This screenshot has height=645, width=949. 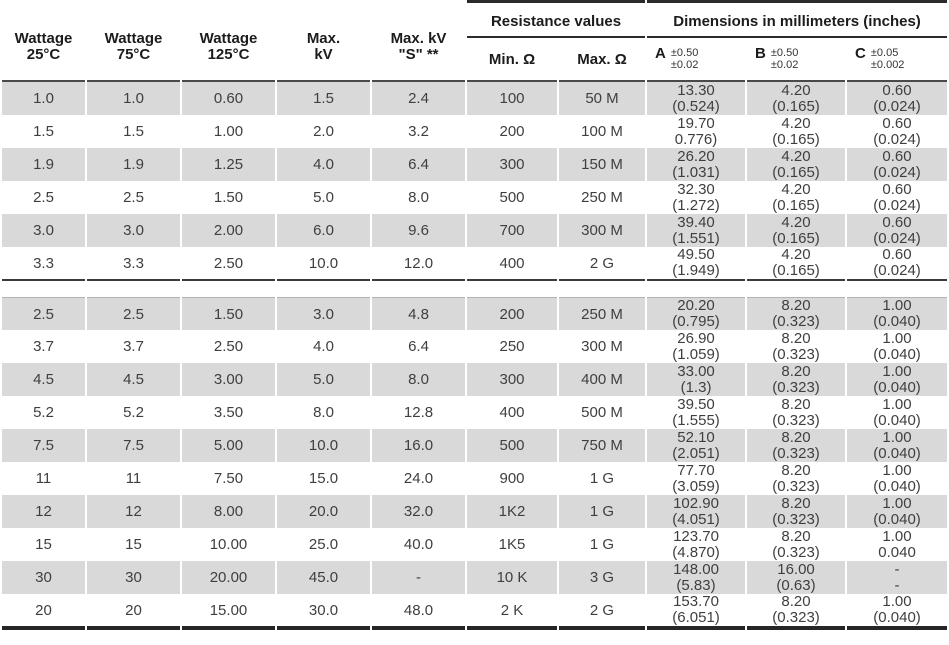 What do you see at coordinates (323, 612) in the screenshot?
I see `cell-max-kv: 30.0` at bounding box center [323, 612].